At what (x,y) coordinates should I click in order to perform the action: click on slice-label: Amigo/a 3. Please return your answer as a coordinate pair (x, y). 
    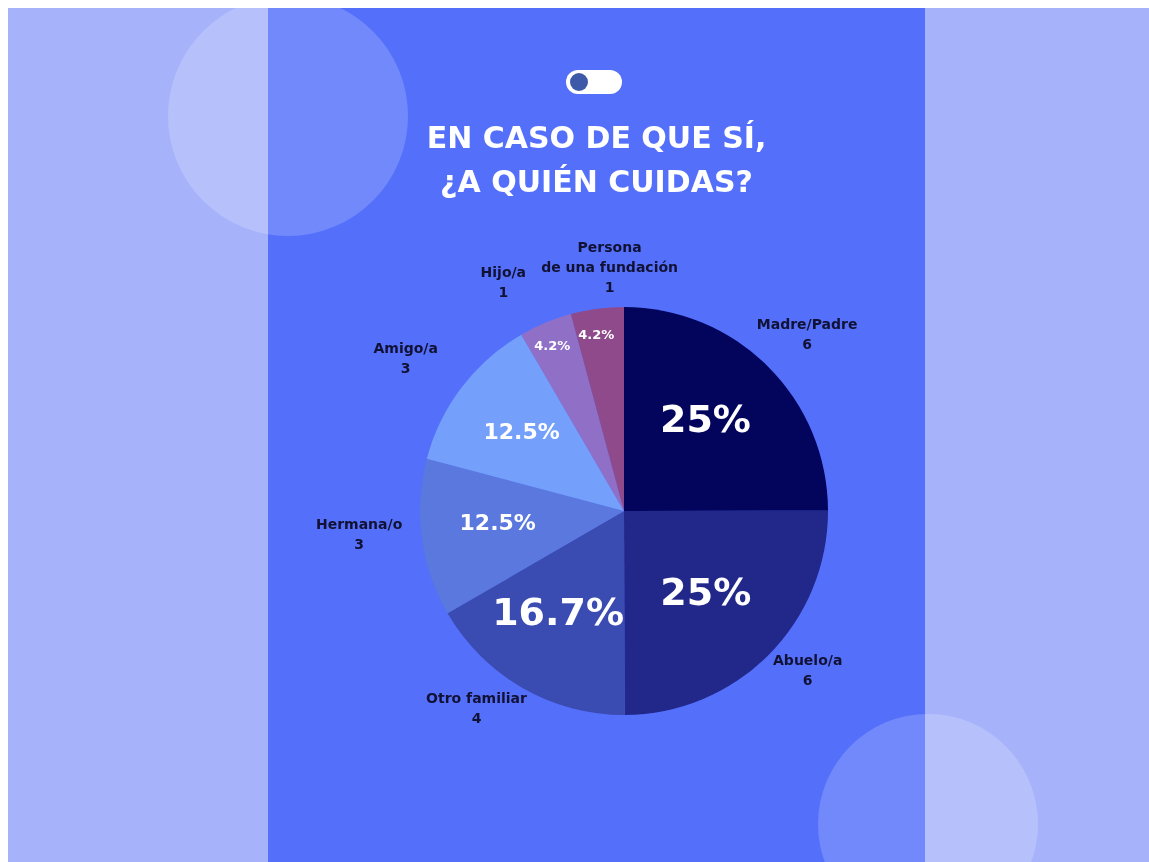
    Looking at the image, I should click on (405, 357).